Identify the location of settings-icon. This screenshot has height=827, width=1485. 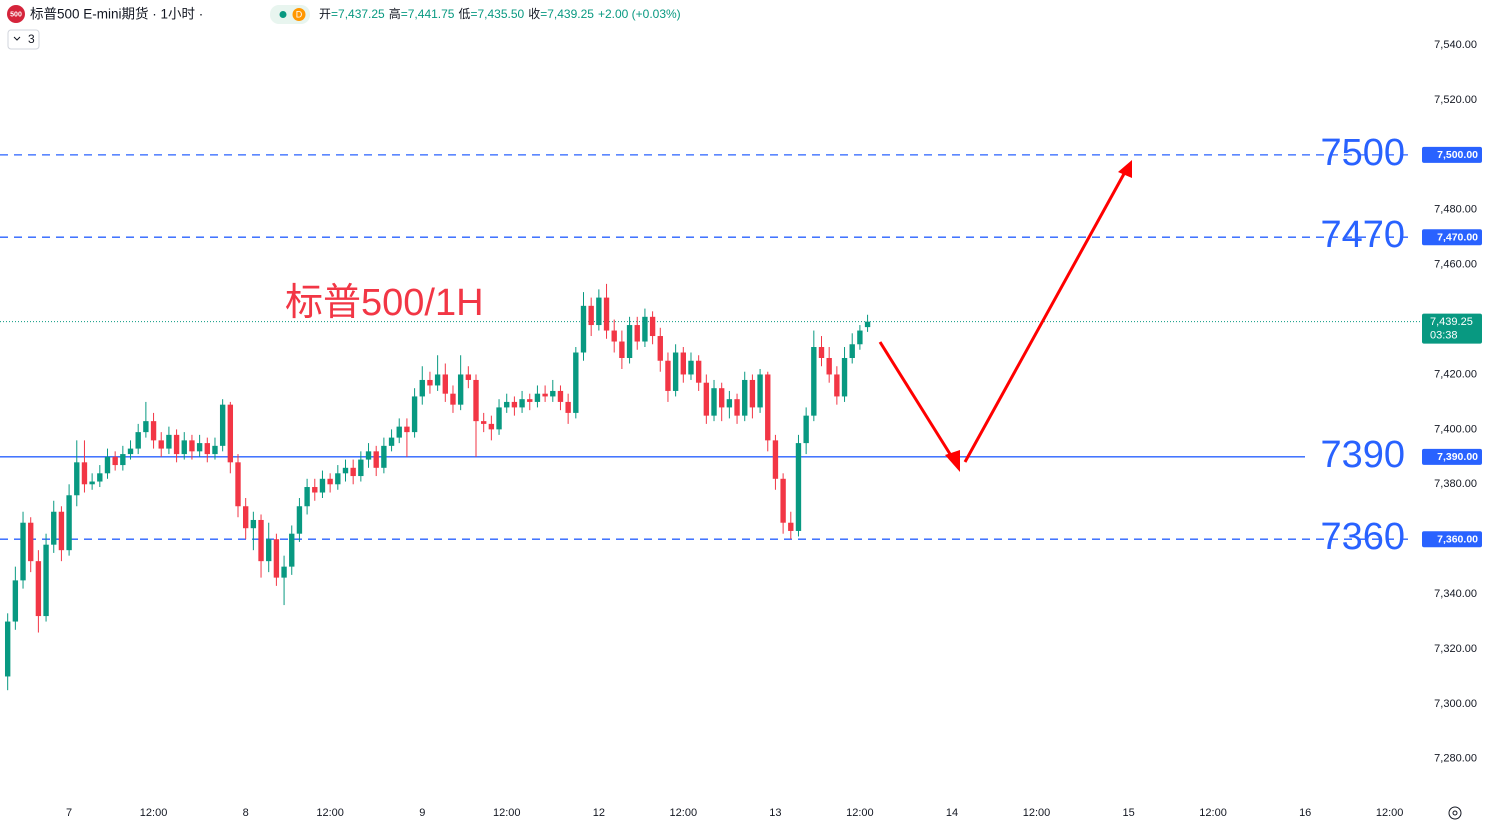
(1455, 813).